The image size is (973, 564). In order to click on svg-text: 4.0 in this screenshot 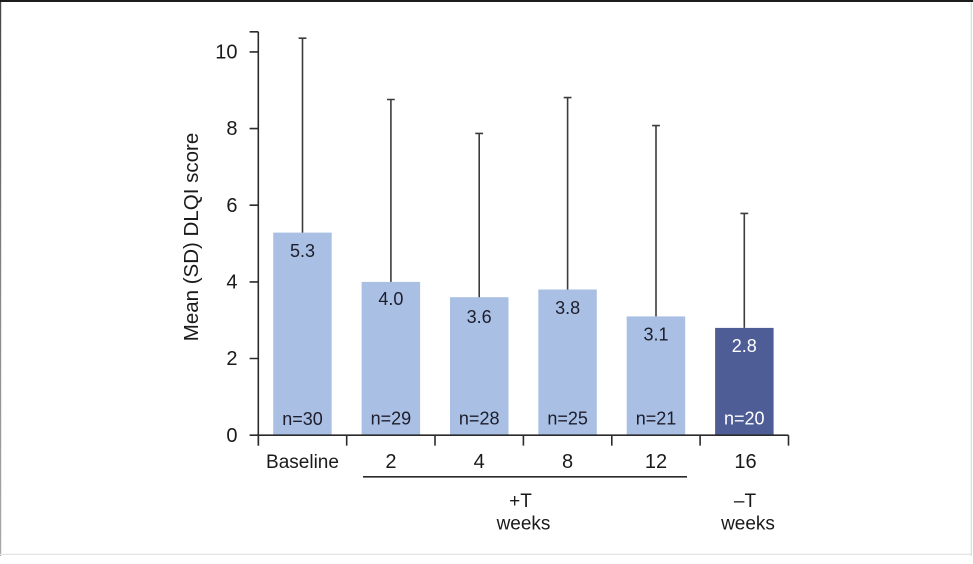, I will do `click(390, 299)`.